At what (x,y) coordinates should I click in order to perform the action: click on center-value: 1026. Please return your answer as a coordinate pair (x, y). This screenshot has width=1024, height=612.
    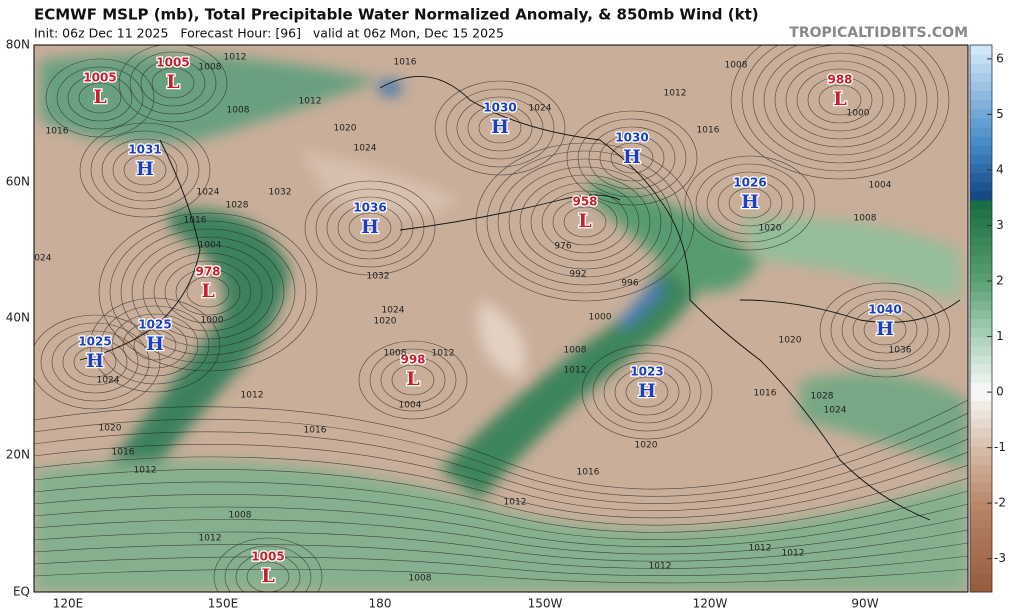
    Looking at the image, I should click on (749, 183).